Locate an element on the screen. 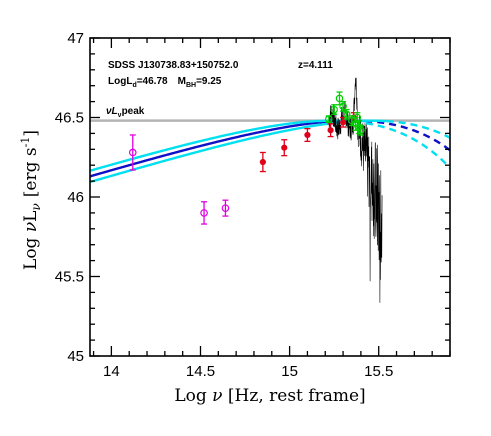  object-name: SDSS J130738.83+150752.0 is located at coordinates (173, 65).